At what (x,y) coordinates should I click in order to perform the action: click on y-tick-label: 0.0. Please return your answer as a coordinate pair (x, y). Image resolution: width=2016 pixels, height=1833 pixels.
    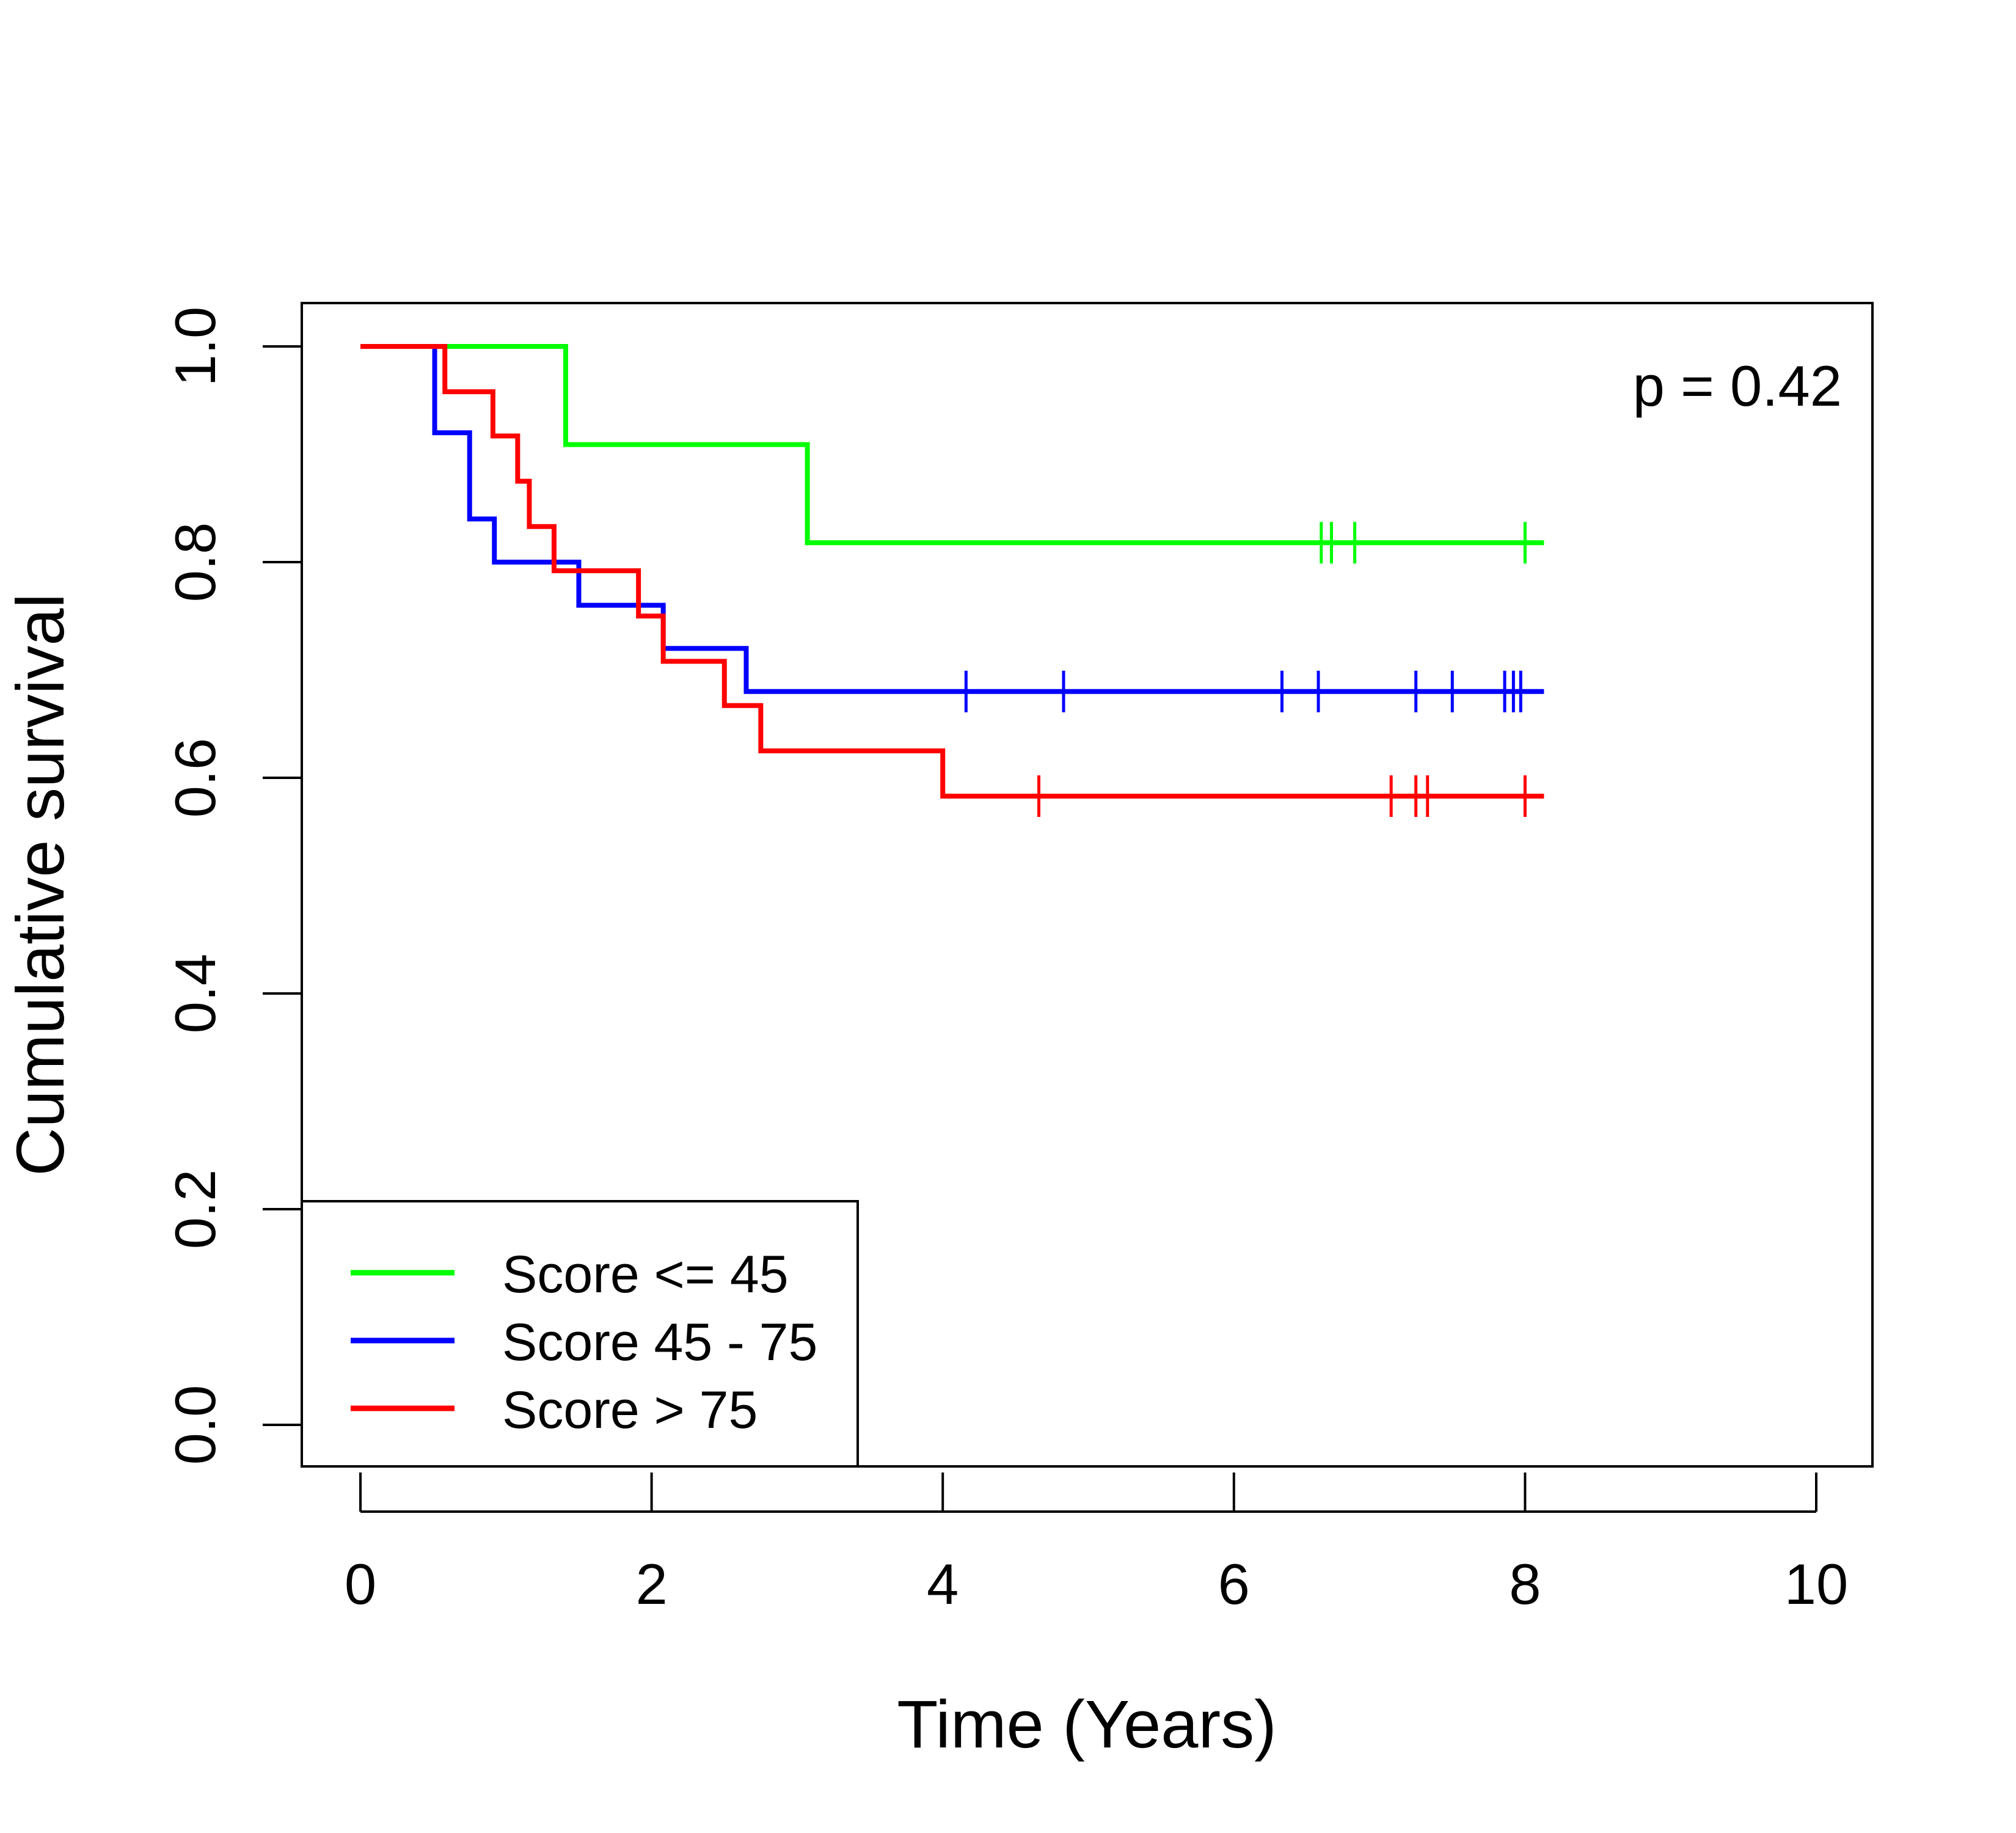
    Looking at the image, I should click on (195, 1425).